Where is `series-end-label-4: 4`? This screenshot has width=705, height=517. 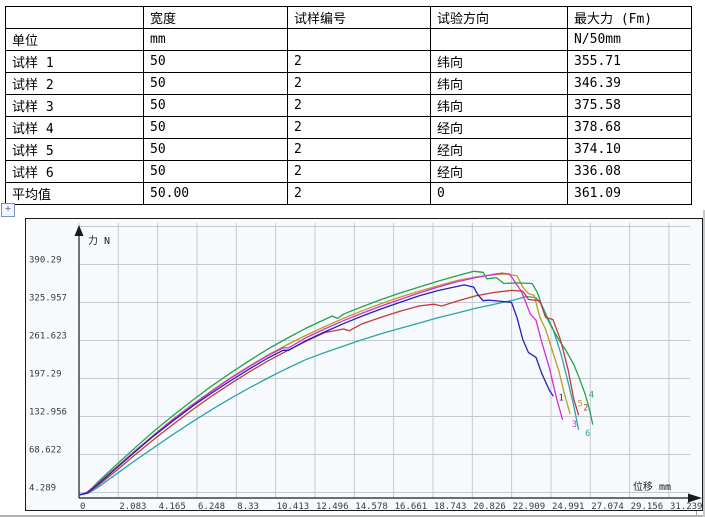 series-end-label-4: 4 is located at coordinates (591, 396).